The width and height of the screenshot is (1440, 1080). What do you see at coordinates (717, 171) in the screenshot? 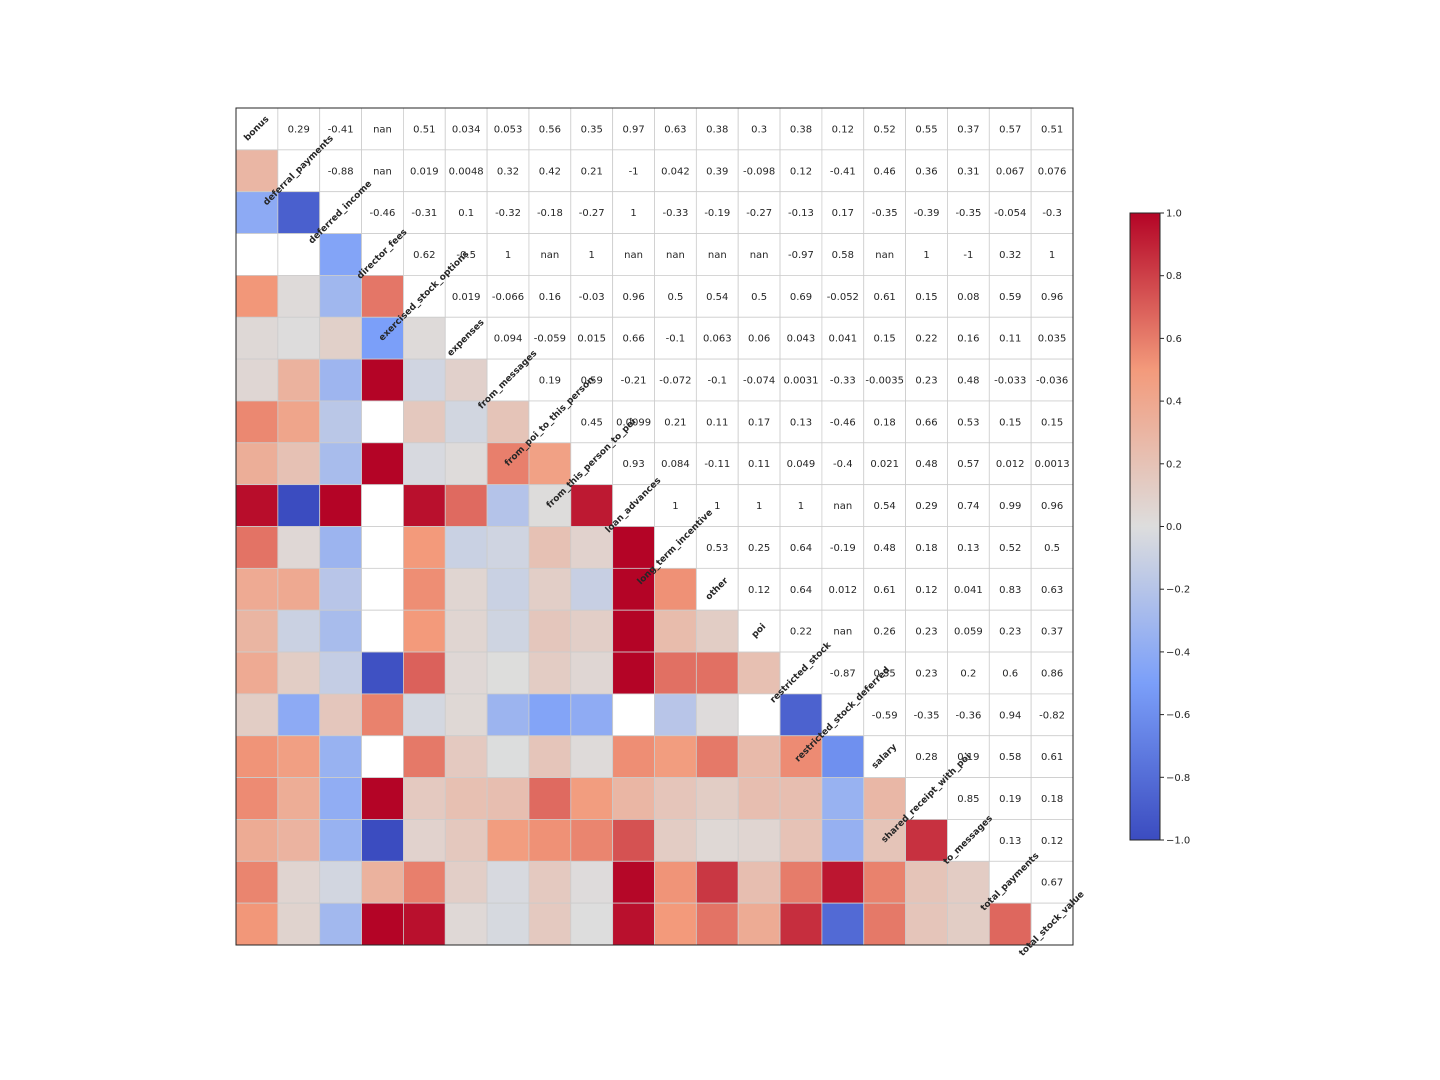
I see `cell-value-label: 0.39` at bounding box center [717, 171].